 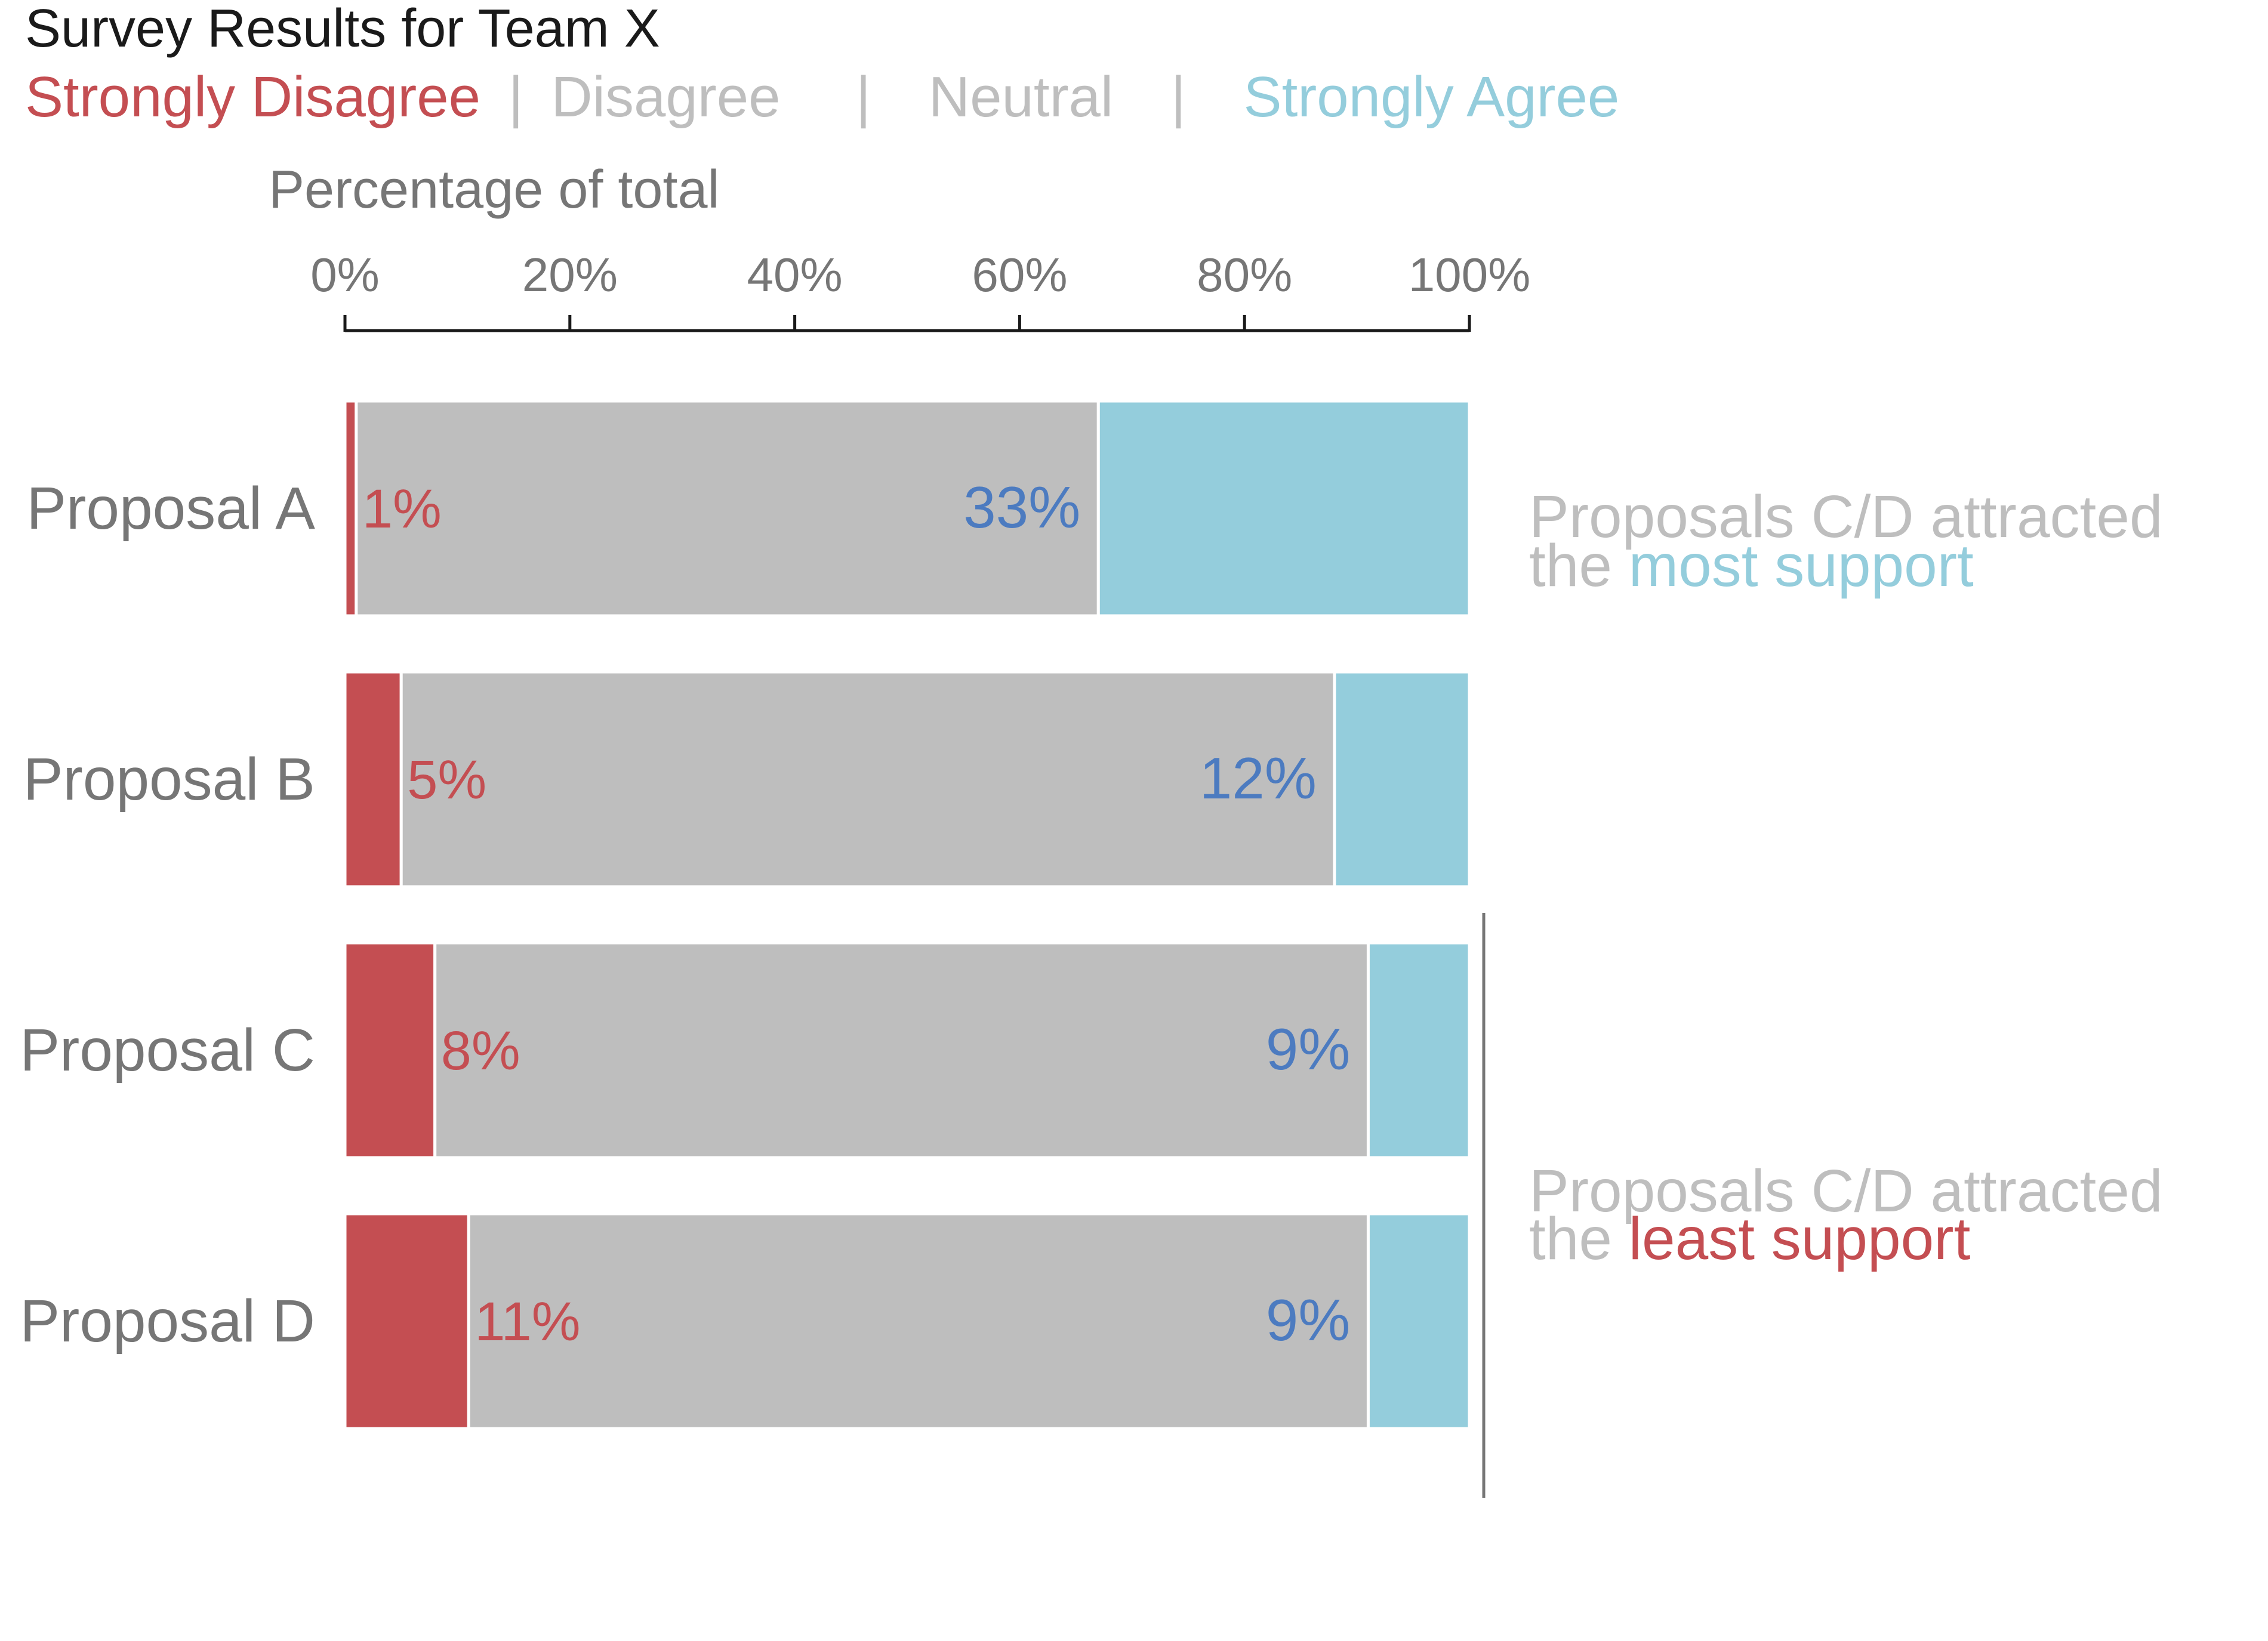 I want to click on legend-item-neutral: Neutral, so click(x=1021, y=97).